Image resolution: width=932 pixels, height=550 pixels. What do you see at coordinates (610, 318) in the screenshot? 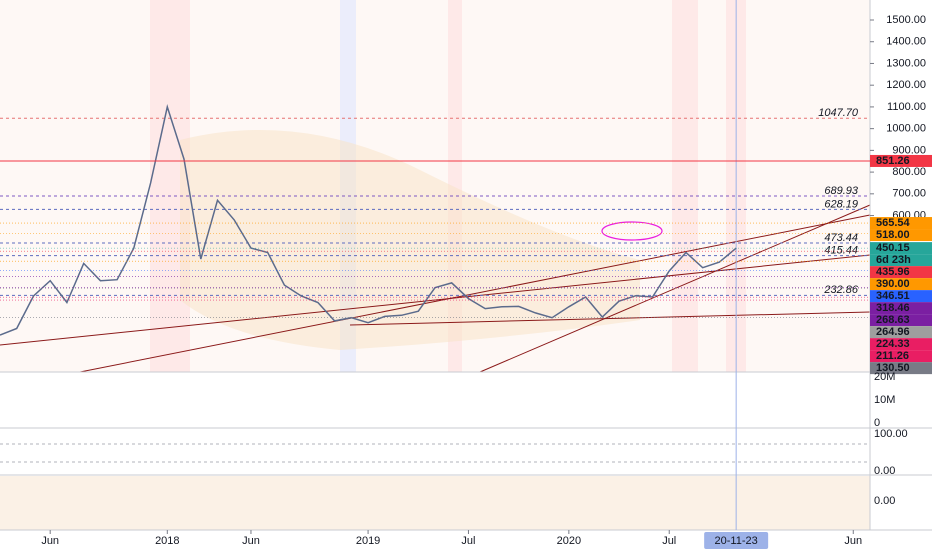
I see `trend-line` at bounding box center [610, 318].